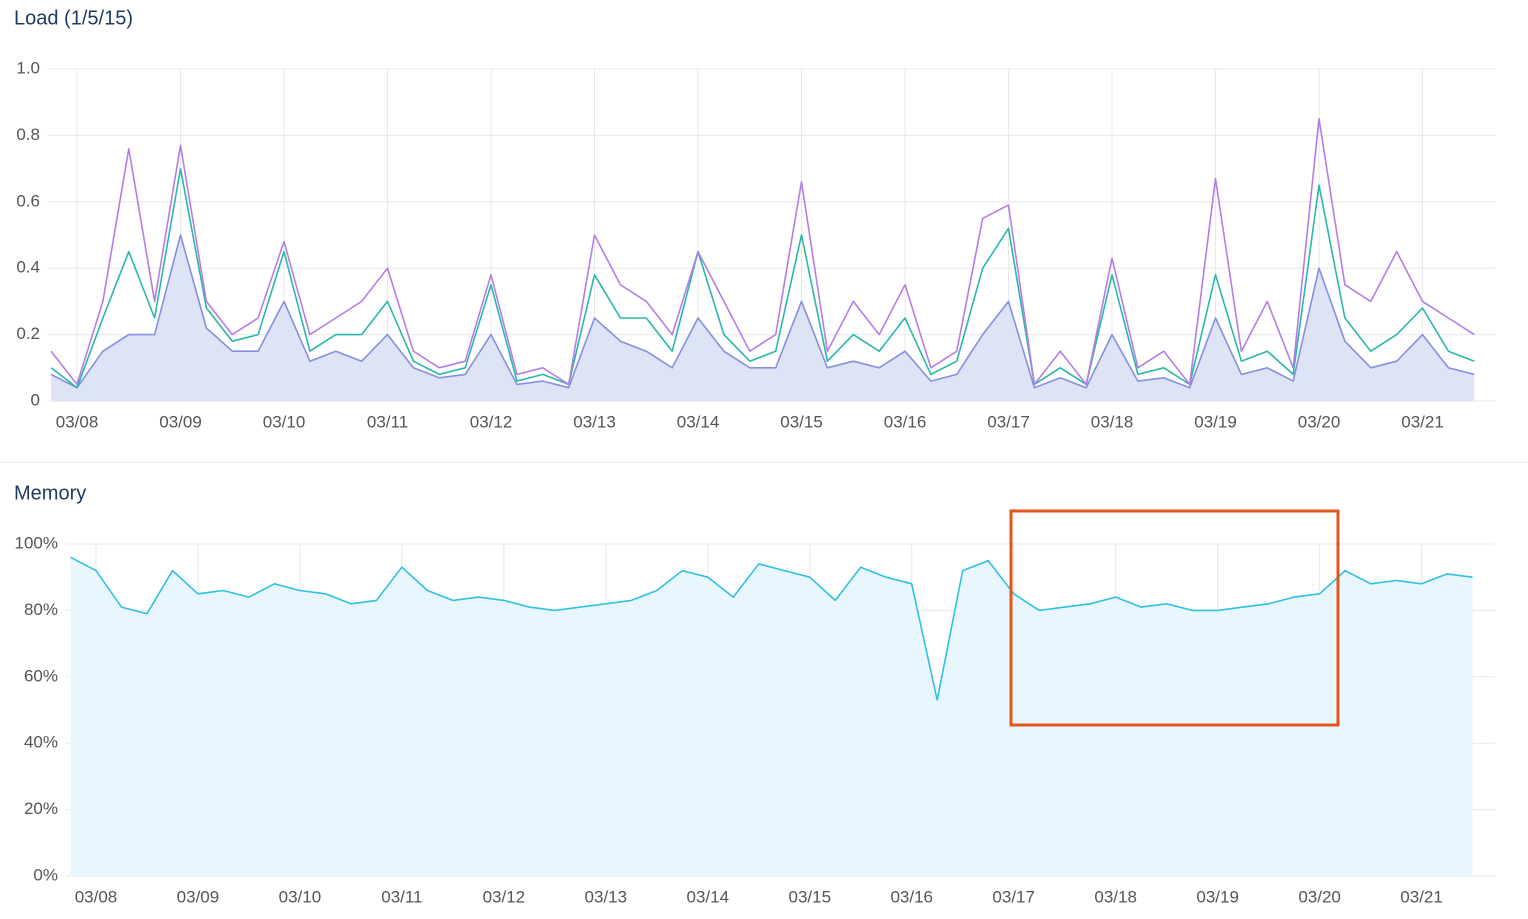 The width and height of the screenshot is (1528, 919). I want to click on y-tick-label: 0, so click(35, 399).